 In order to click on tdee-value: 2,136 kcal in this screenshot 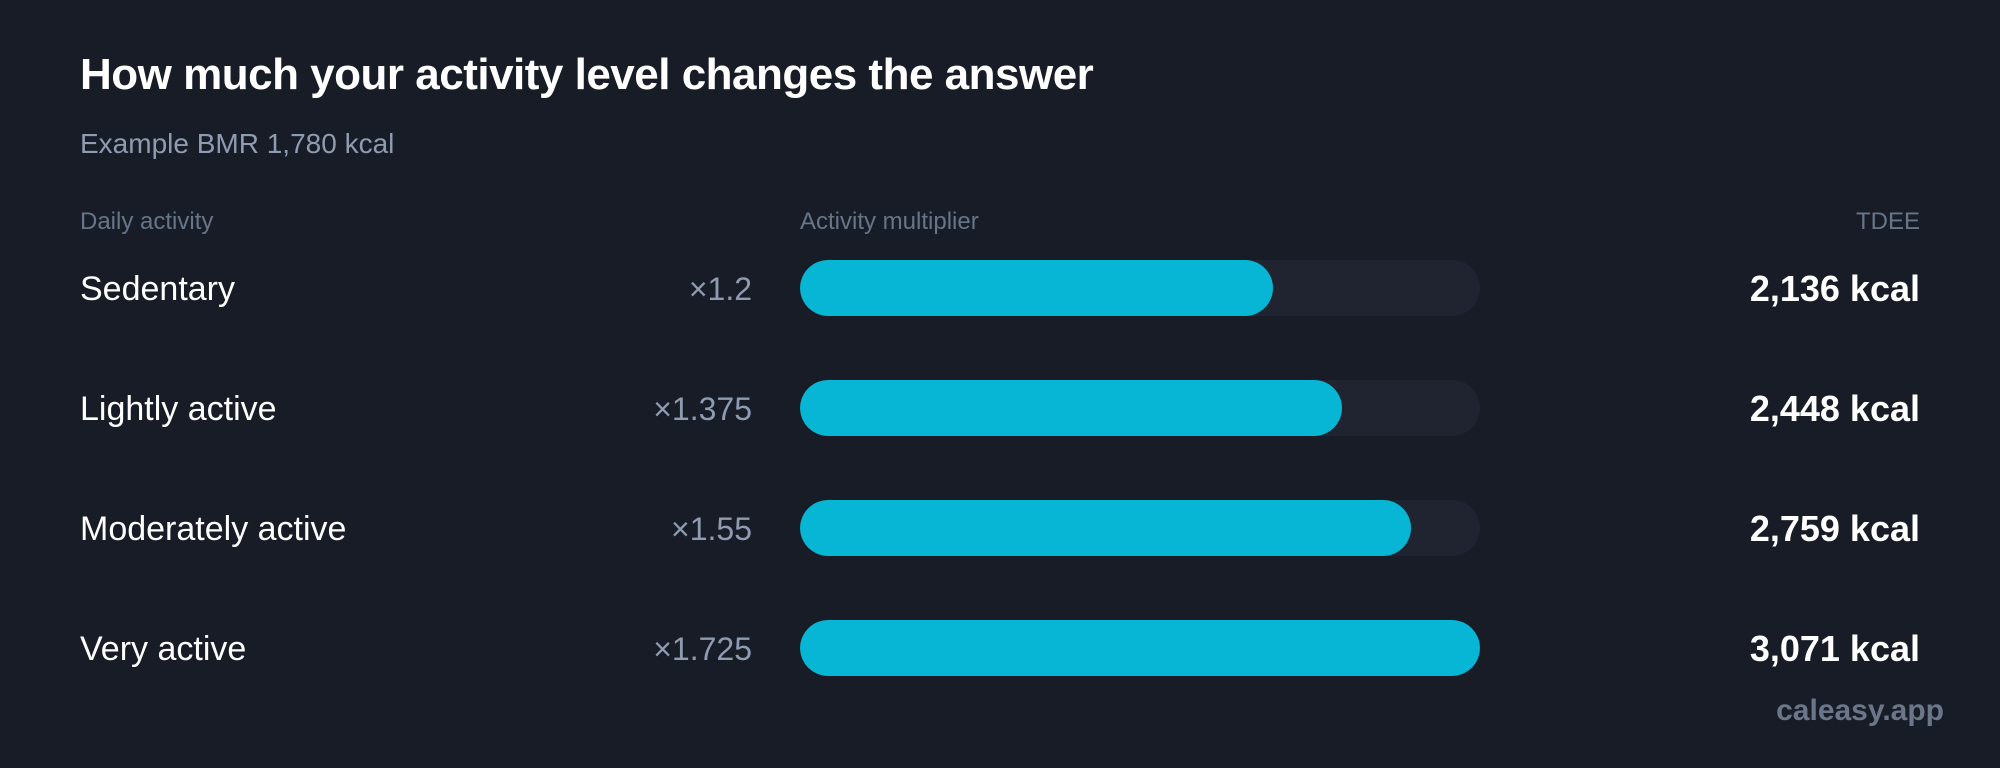, I will do `click(1834, 288)`.